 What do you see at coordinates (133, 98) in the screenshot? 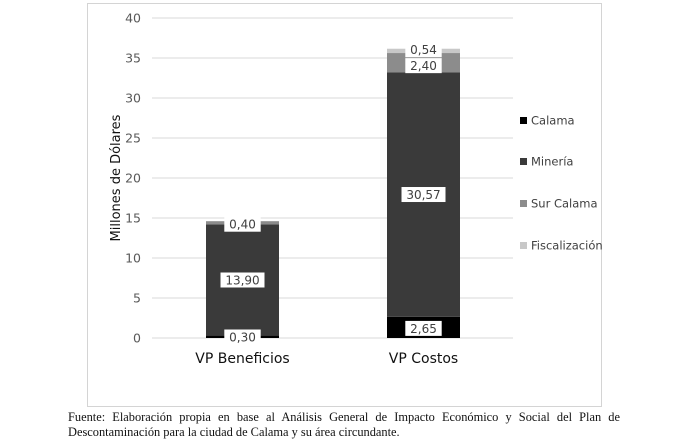
I see `y-tick-label: 30` at bounding box center [133, 98].